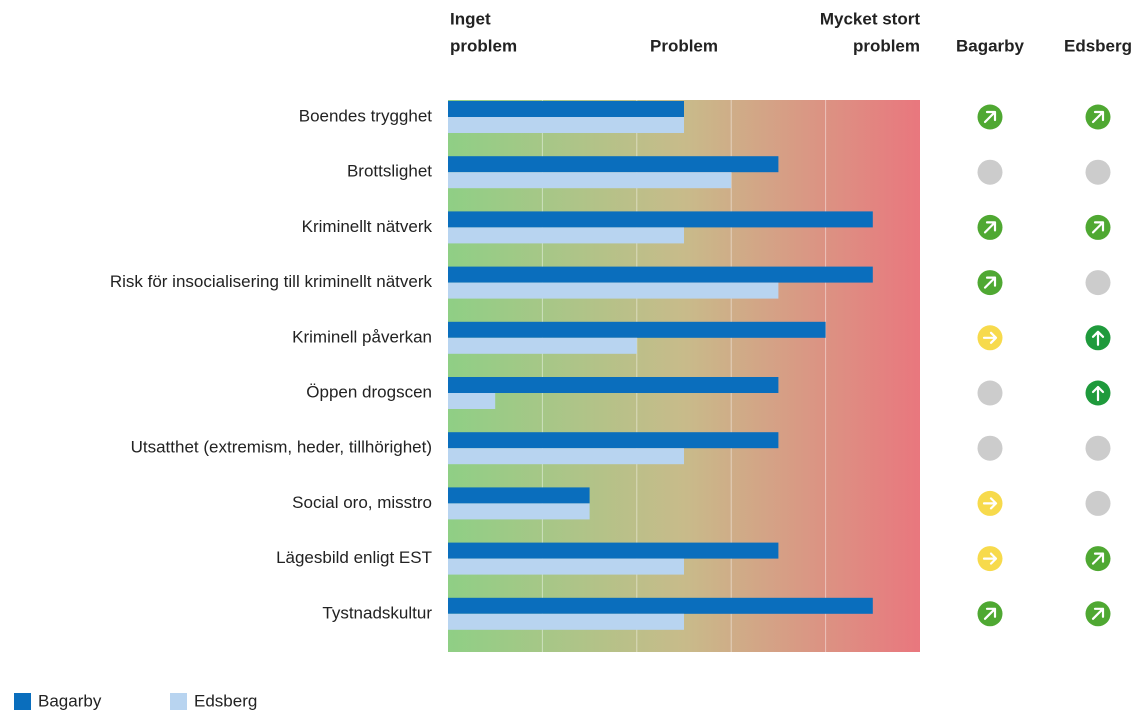 Image resolution: width=1144 pixels, height=716 pixels. Describe the element at coordinates (684, 45) in the screenshot. I see `scale-label: Problem` at that location.